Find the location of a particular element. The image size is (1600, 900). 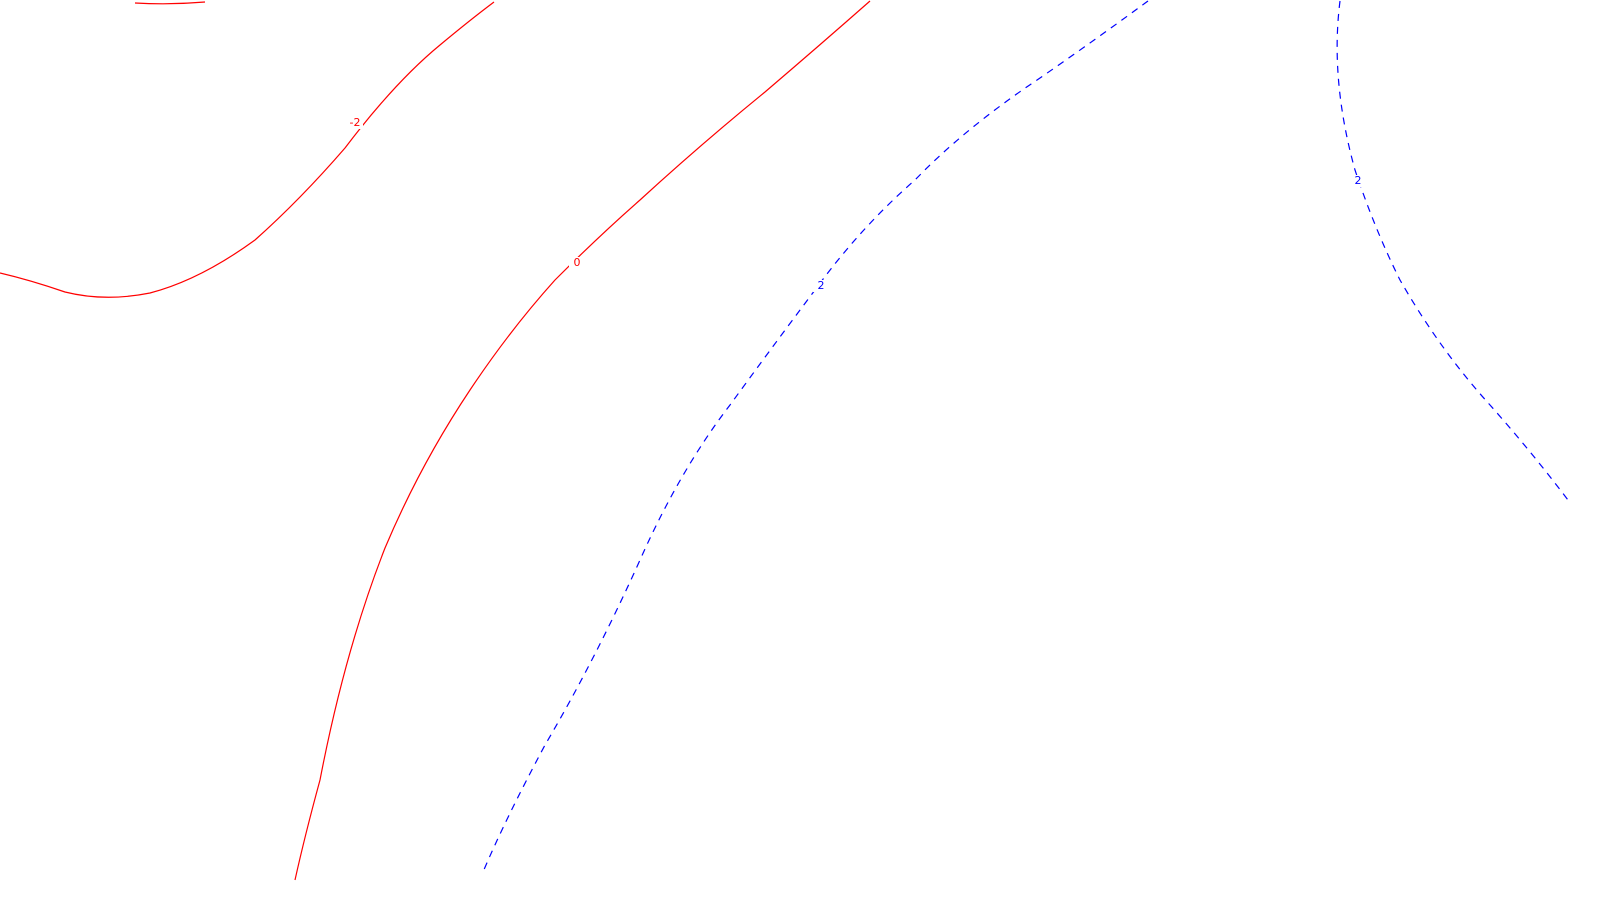

contour-label-level--2: -2 is located at coordinates (355, 122).